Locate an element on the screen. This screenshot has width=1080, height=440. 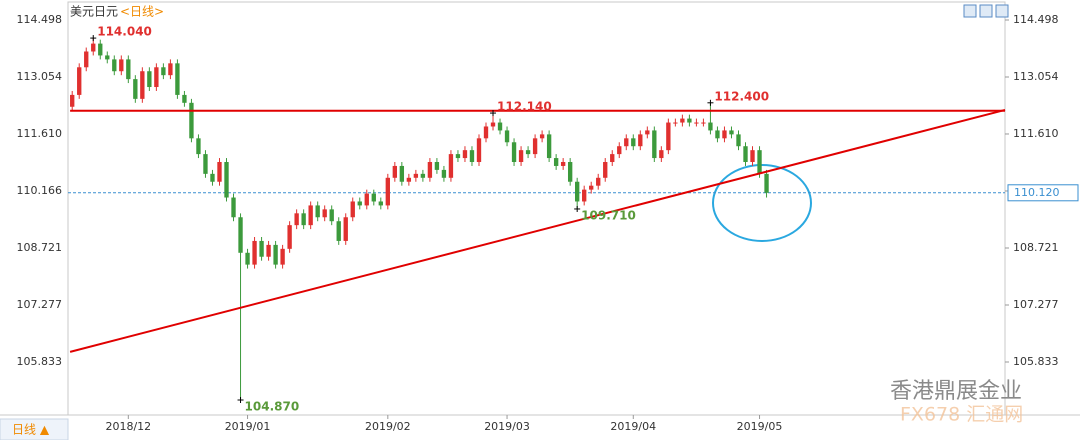
watermark: FX678 汇通网 is located at coordinates (961, 415).